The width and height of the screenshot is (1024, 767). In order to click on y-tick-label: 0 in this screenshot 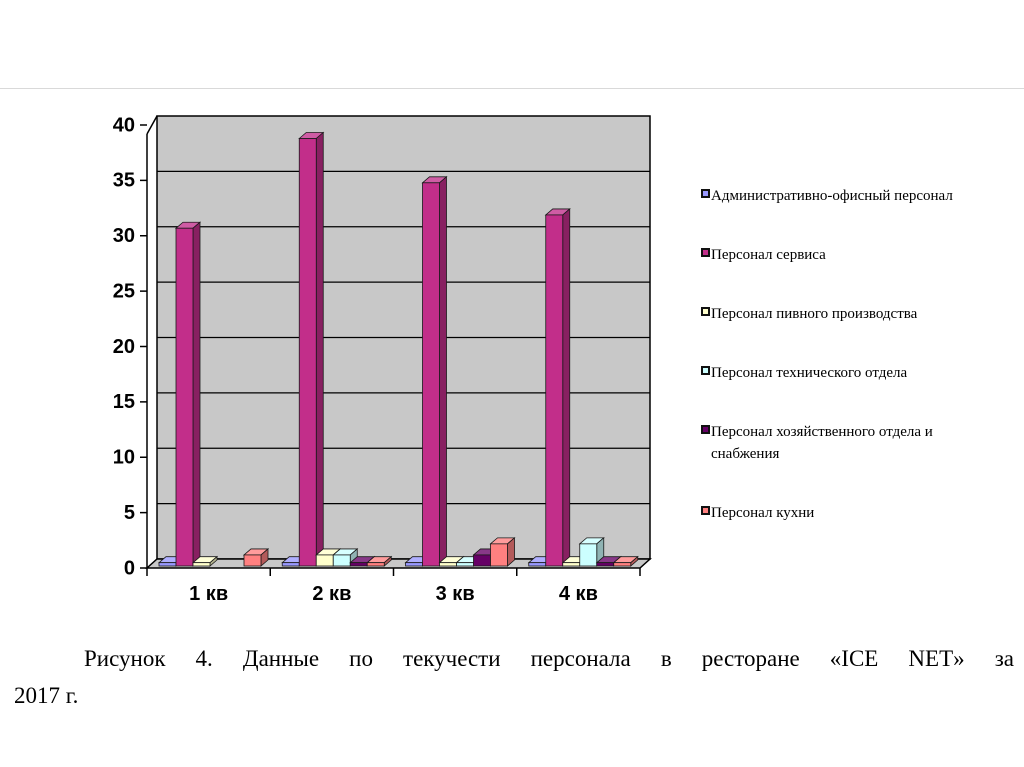, I will do `click(129, 568)`.